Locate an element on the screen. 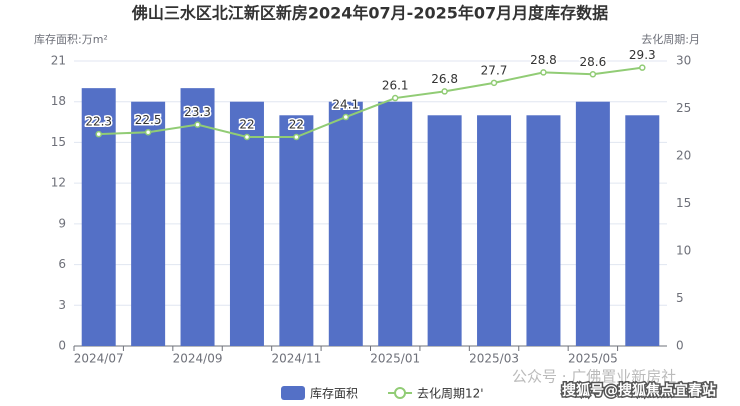 This screenshot has width=740, height=406. y2-tick-label: 0 is located at coordinates (680, 346).